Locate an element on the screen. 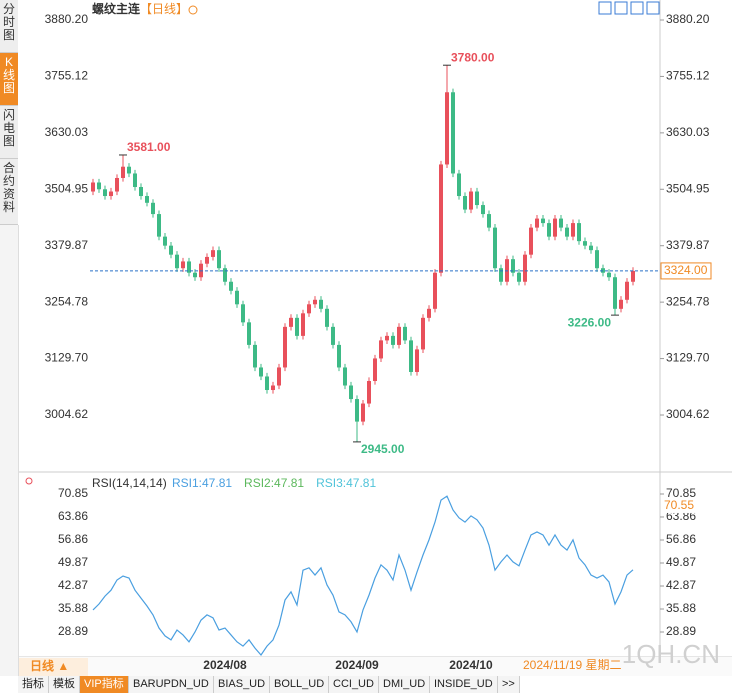 This screenshot has height=693, width=732. sidebar-tab: 分时图 is located at coordinates (9, 26).